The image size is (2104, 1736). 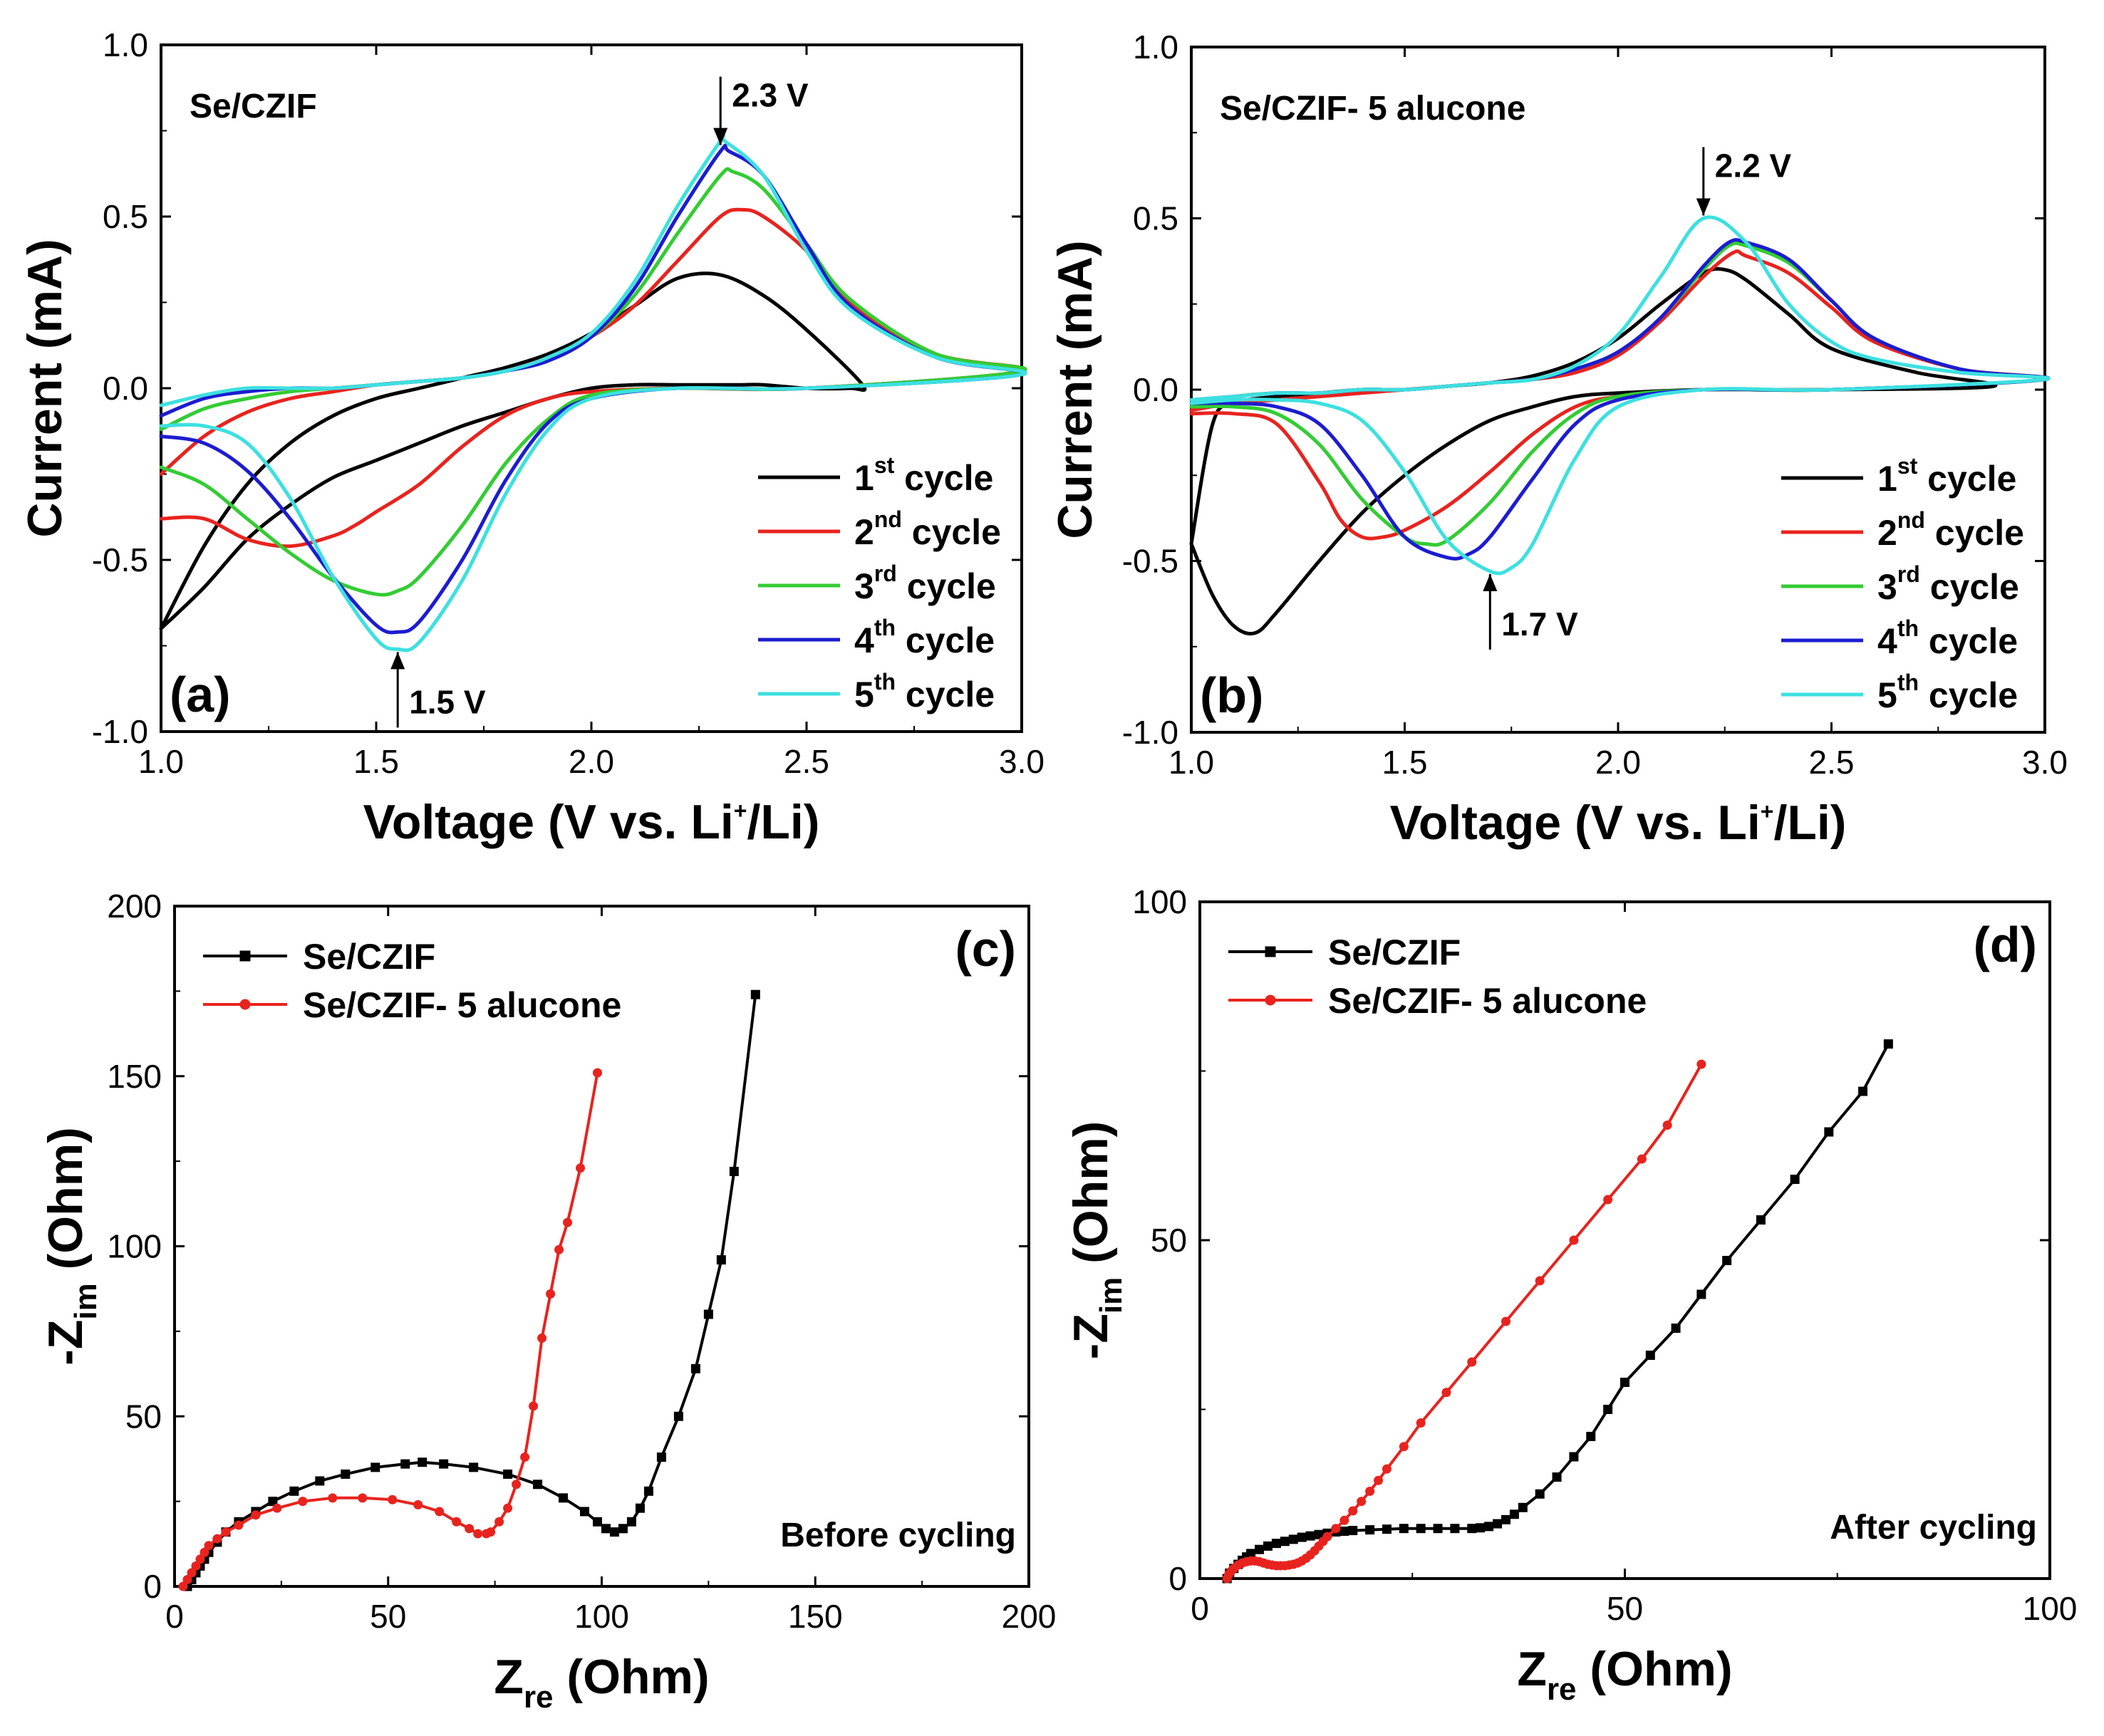 What do you see at coordinates (985, 949) in the screenshot?
I see `panel-label: (c)` at bounding box center [985, 949].